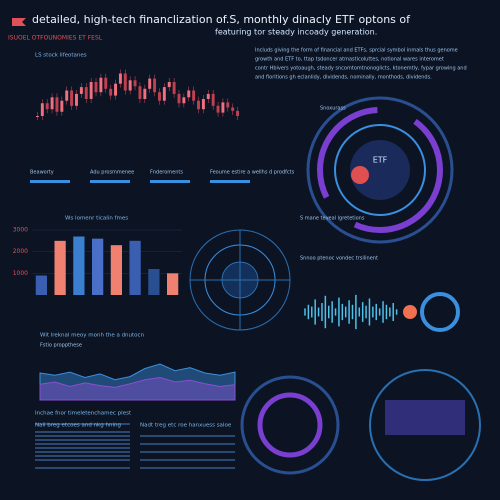 This screenshot has width=500, height=500. What do you see at coordinates (92, 336) in the screenshot?
I see `area-title: Wit lreknal meoy monh the a dnutocn` at bounding box center [92, 336].